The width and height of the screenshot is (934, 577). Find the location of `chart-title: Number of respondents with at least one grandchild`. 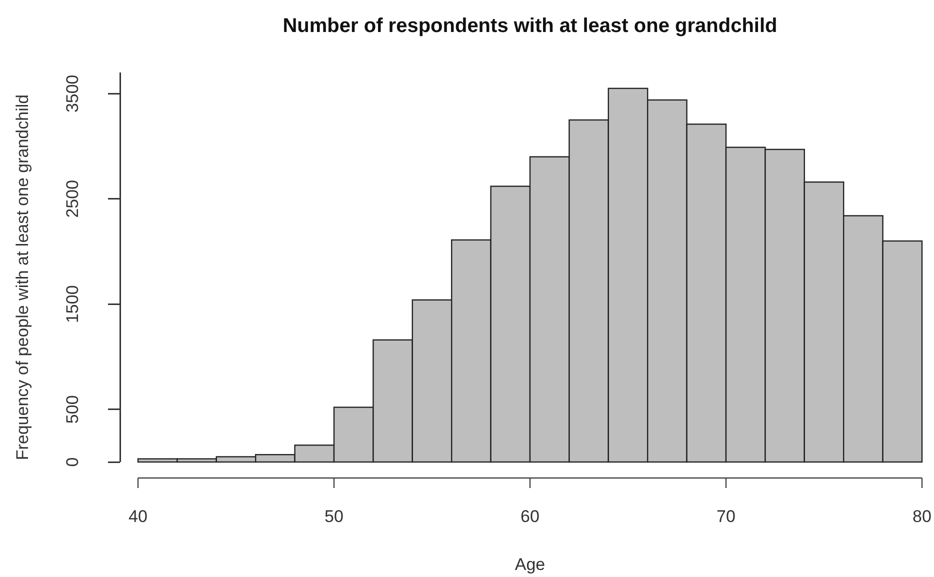

chart-title: Number of respondents with at least one grandchild is located at coordinates (530, 26).